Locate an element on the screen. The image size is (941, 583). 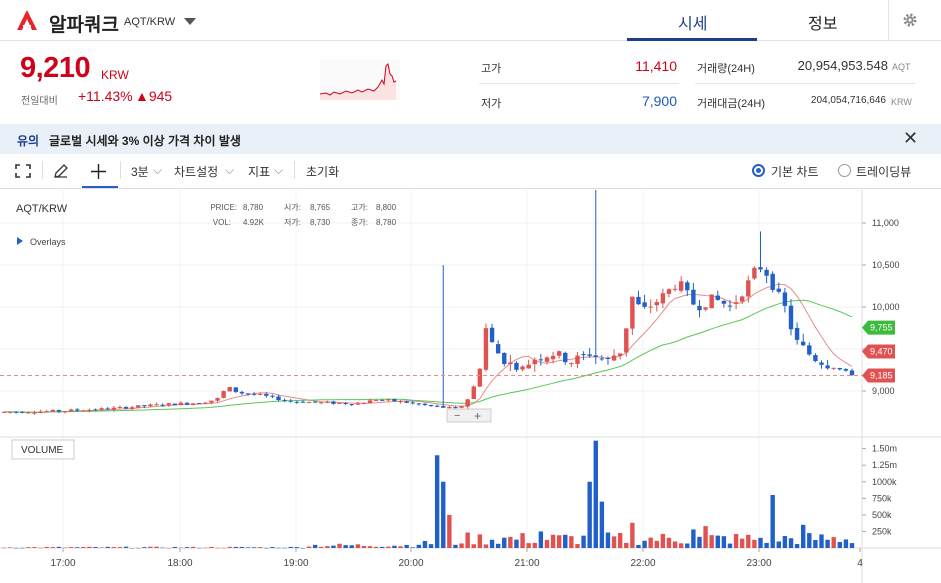
zoom-out-icon: − is located at coordinates (457, 416).